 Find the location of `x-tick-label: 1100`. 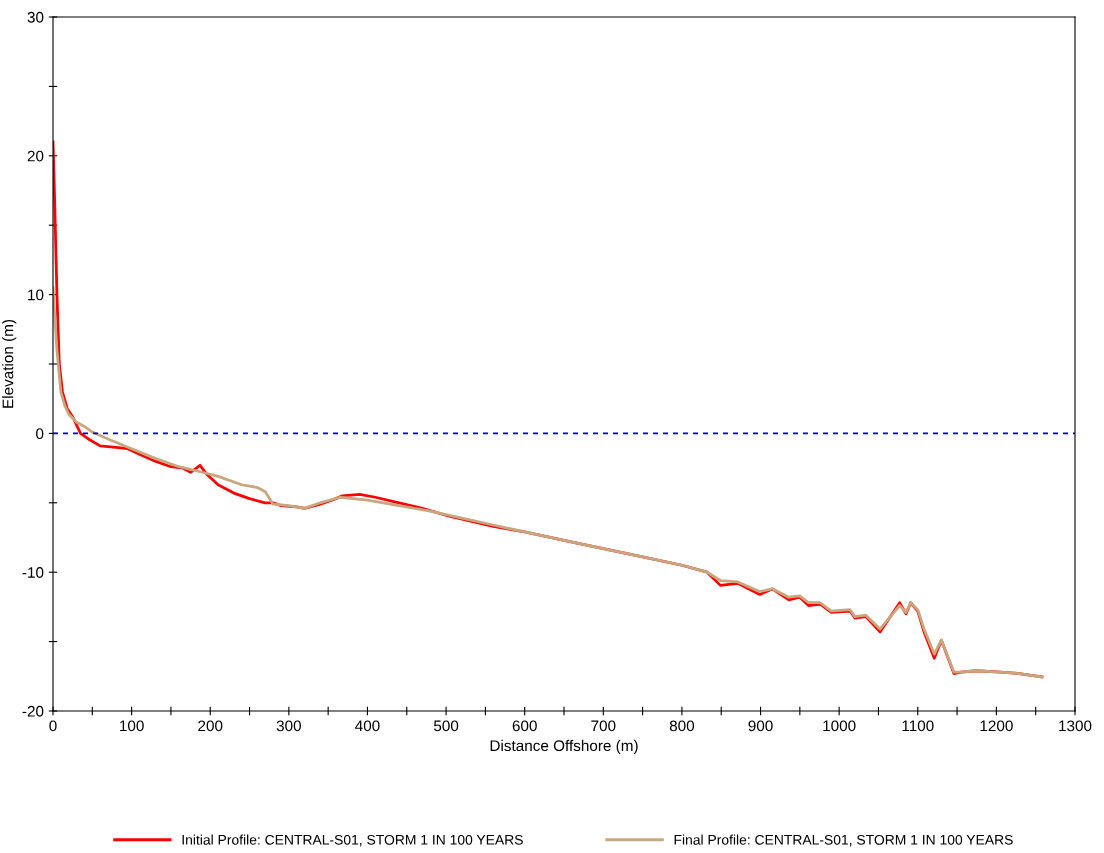

x-tick-label: 1100 is located at coordinates (918, 726).